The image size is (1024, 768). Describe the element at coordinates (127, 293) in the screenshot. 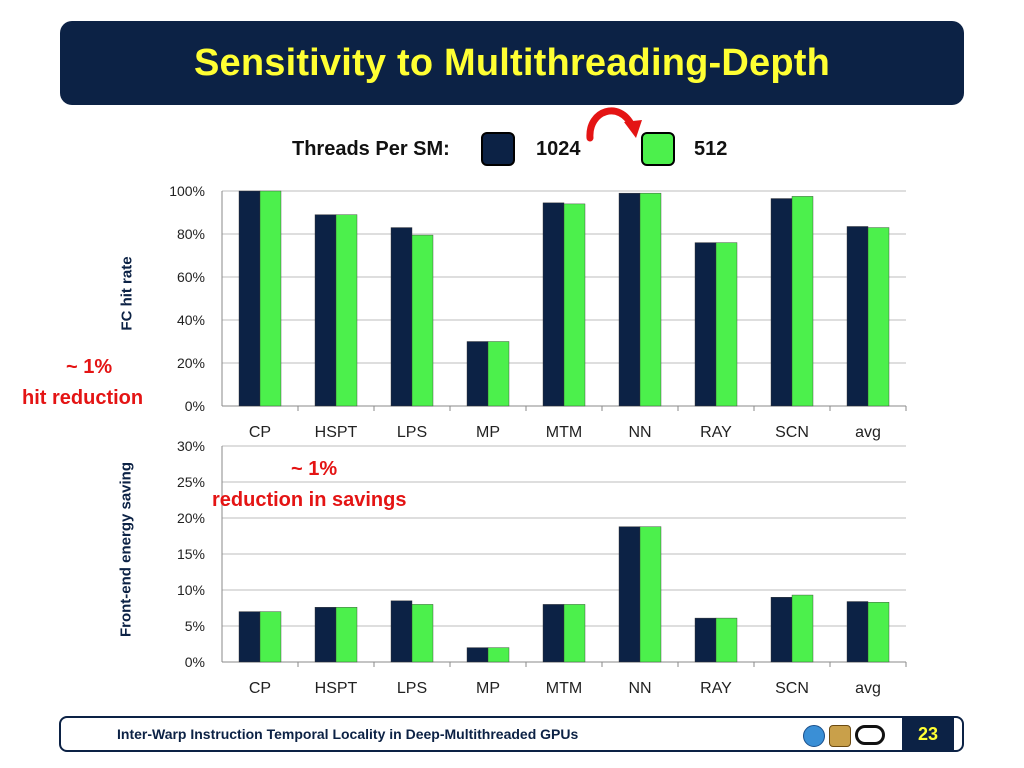

I see `top-chart-ylabel: FC hit rate` at that location.